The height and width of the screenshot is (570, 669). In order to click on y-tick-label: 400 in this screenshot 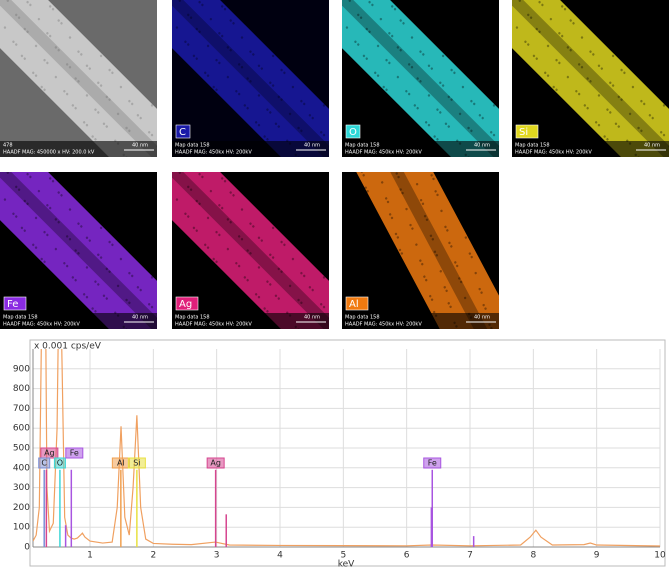, I will do `click(21, 468)`.